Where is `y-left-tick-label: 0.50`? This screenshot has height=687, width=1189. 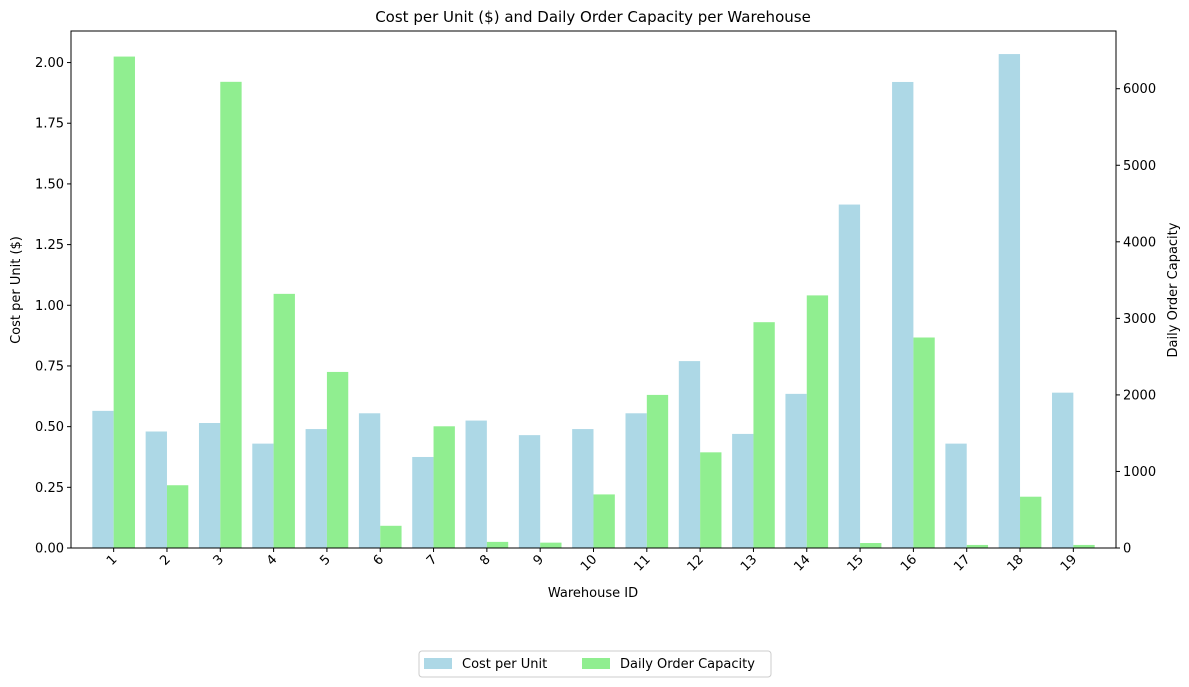
y-left-tick-label: 0.50 is located at coordinates (49, 427).